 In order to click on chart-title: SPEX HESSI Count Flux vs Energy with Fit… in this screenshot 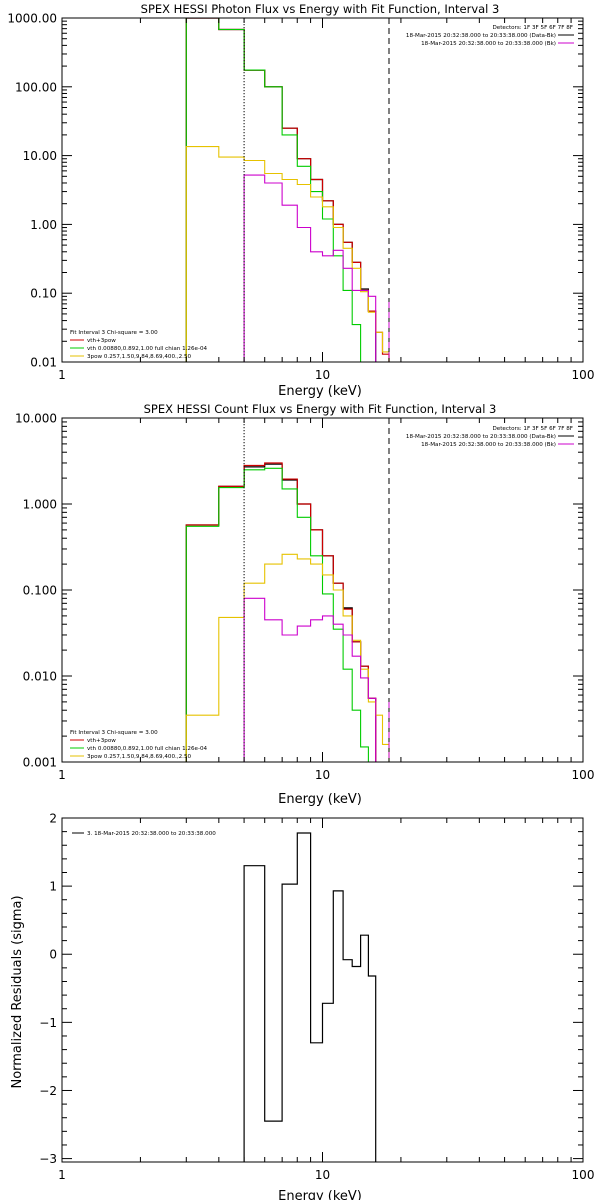, I will do `click(320, 409)`.